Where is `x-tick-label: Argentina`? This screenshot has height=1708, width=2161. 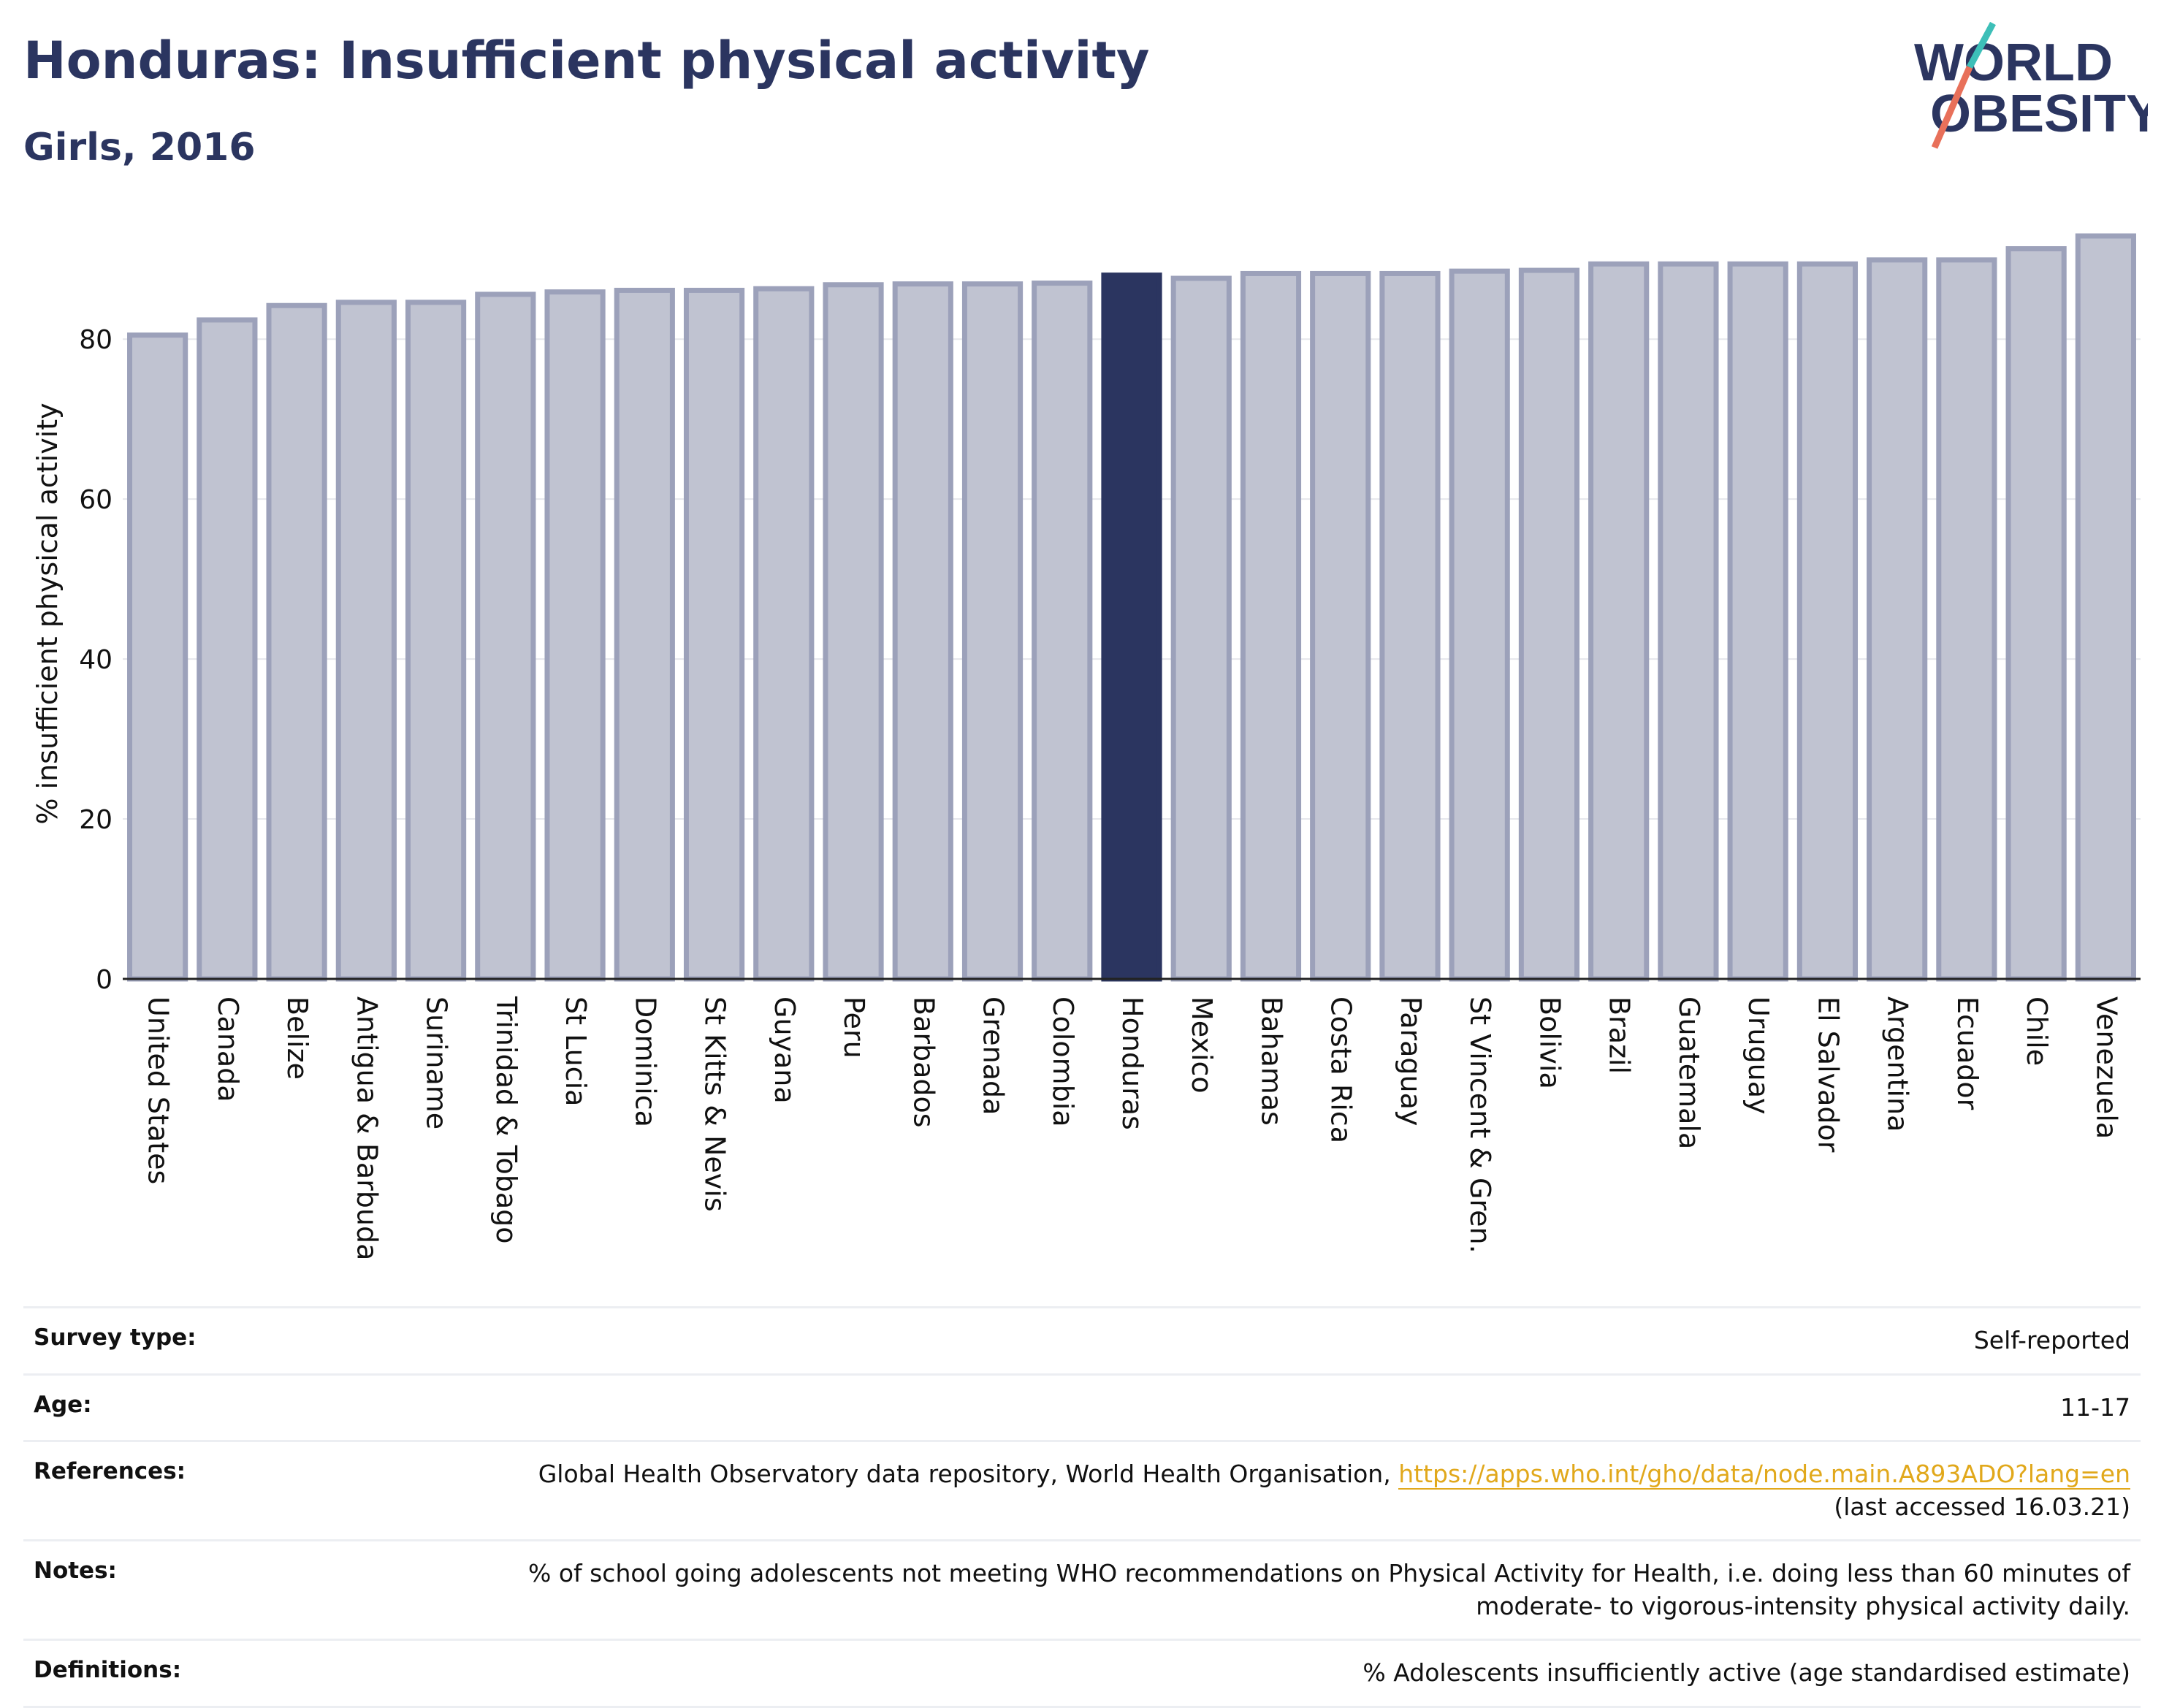 x-tick-label: Argentina is located at coordinates (1898, 1064).